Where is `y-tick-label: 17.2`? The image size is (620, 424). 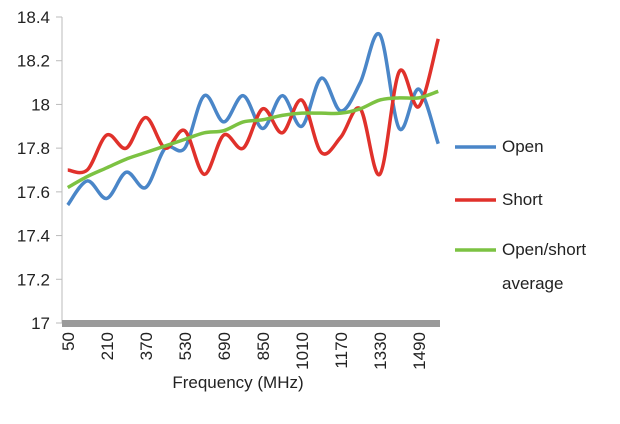
y-tick-label: 17.2 is located at coordinates (33, 279).